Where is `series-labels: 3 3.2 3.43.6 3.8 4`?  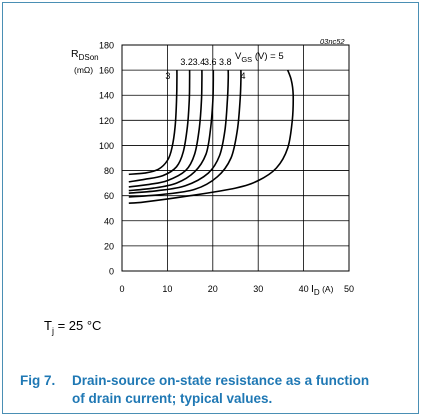
series-labels: 3 3.2 3.43.6 3.8 4 is located at coordinates (205, 69).